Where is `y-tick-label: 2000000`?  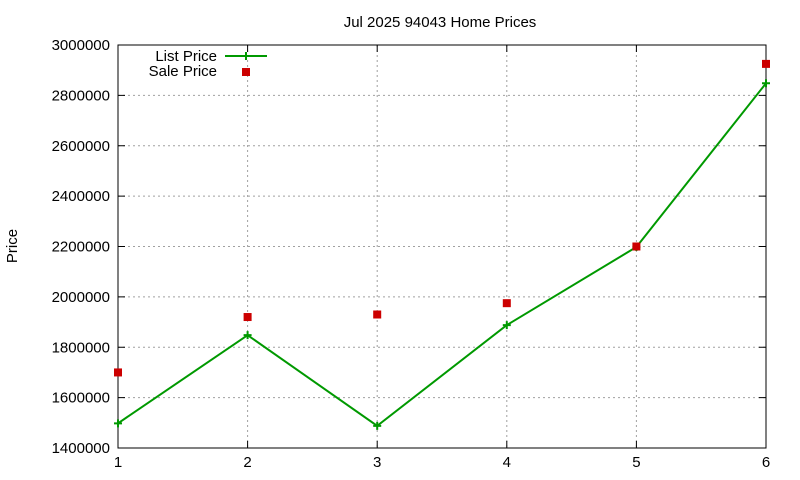 y-tick-label: 2000000 is located at coordinates (81, 297).